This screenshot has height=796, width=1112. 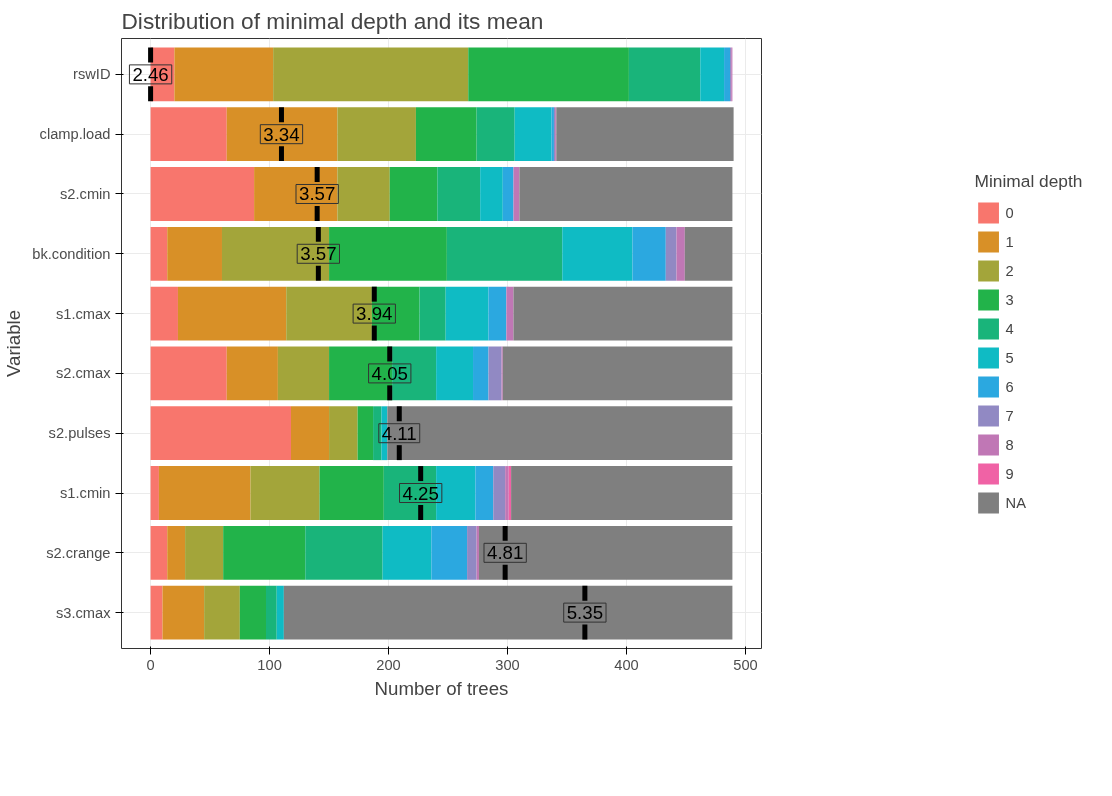 I want to click on legend-label: 4, so click(x=1010, y=329).